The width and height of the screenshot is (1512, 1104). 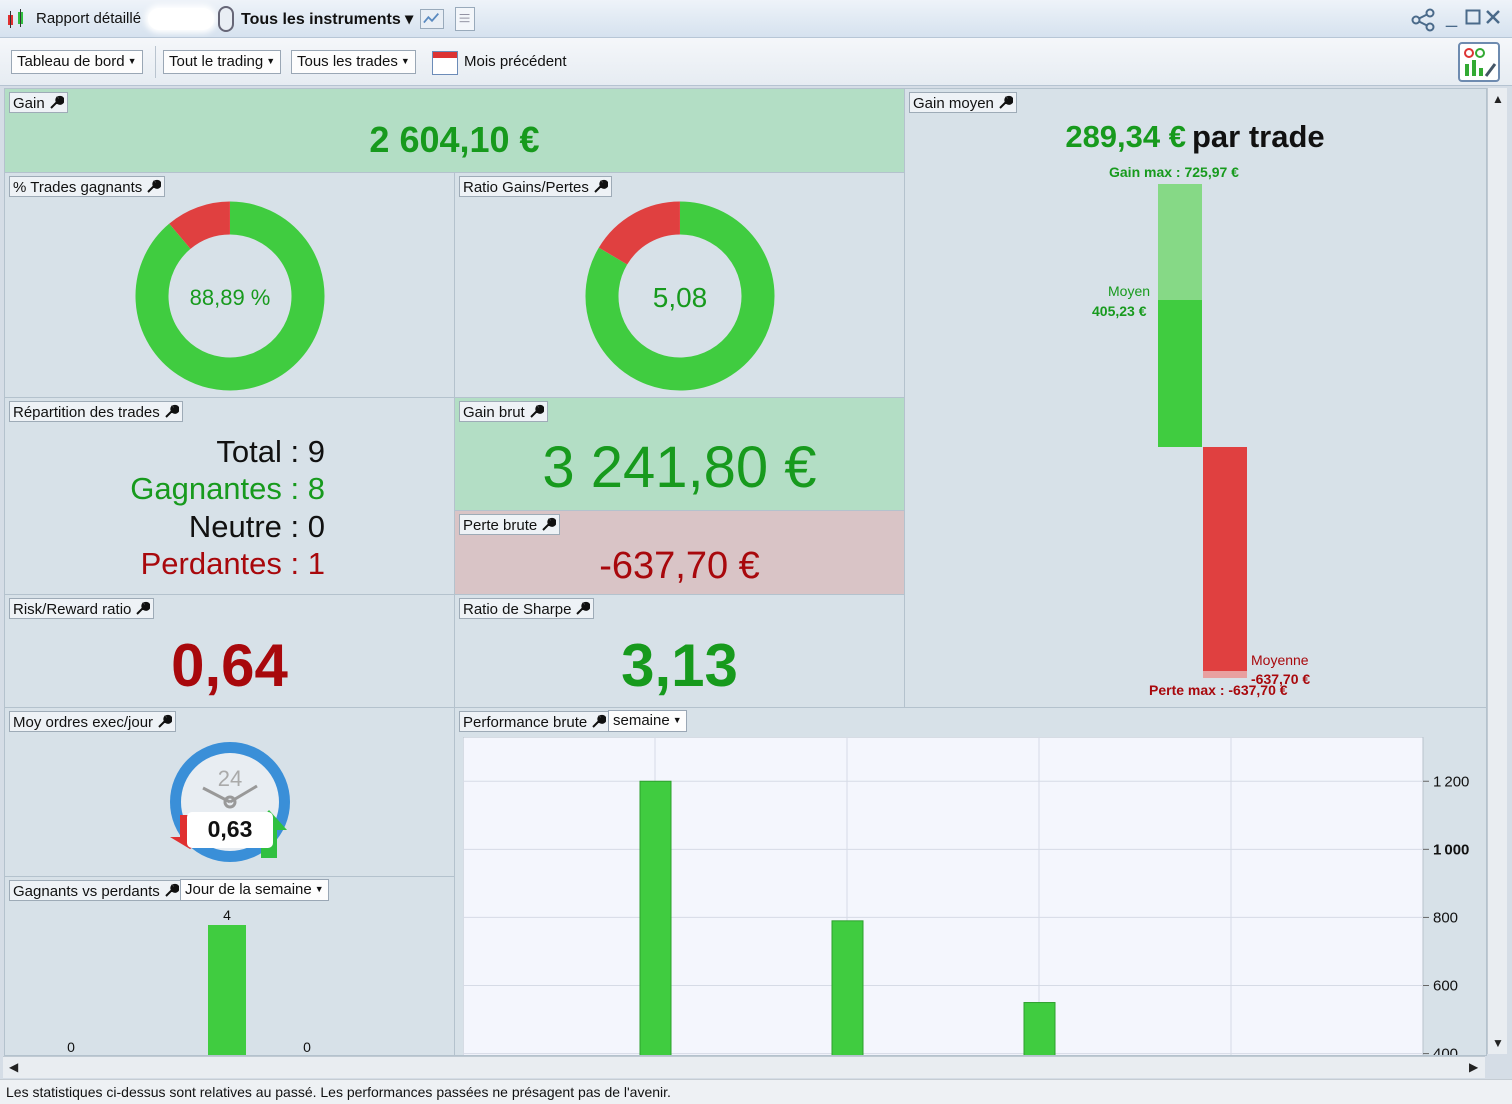 What do you see at coordinates (14, 1067) in the screenshot?
I see `scroll-left-icon: ◀` at bounding box center [14, 1067].